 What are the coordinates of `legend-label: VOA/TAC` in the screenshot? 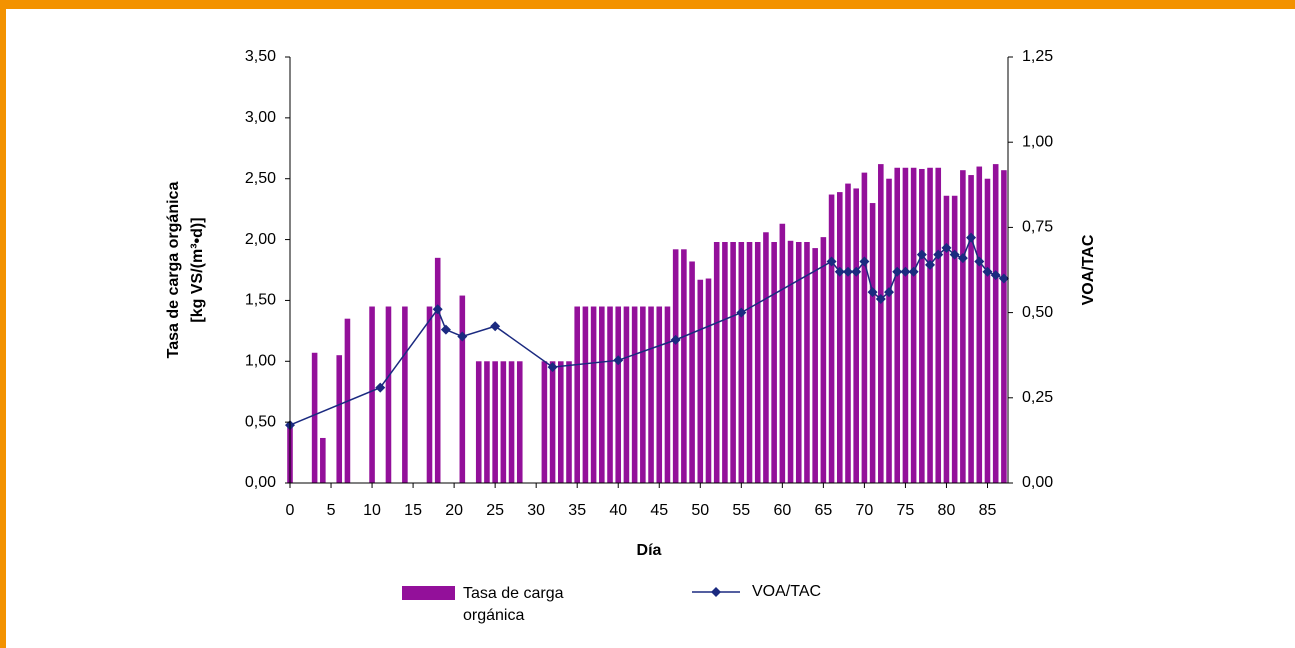 It's located at (787, 591).